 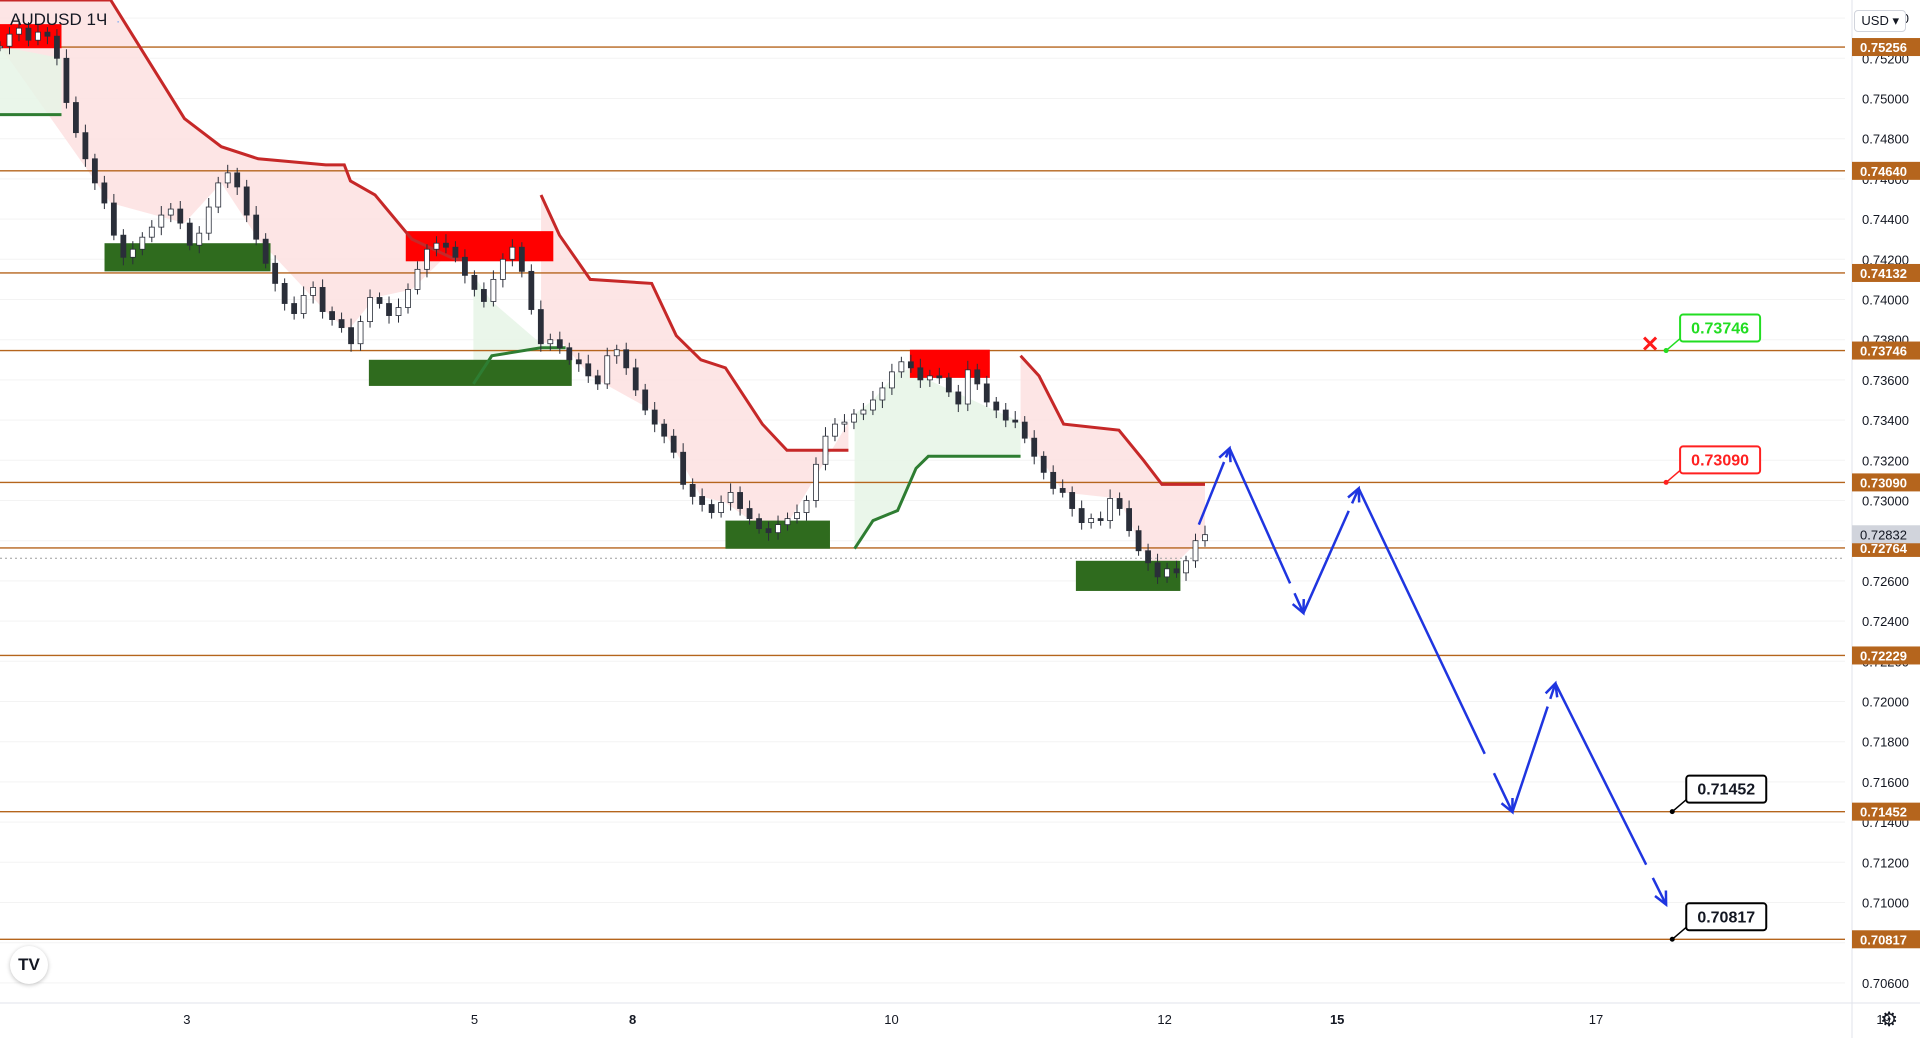 What do you see at coordinates (1883, 1019) in the screenshot?
I see `x-tick-label: 19` at bounding box center [1883, 1019].